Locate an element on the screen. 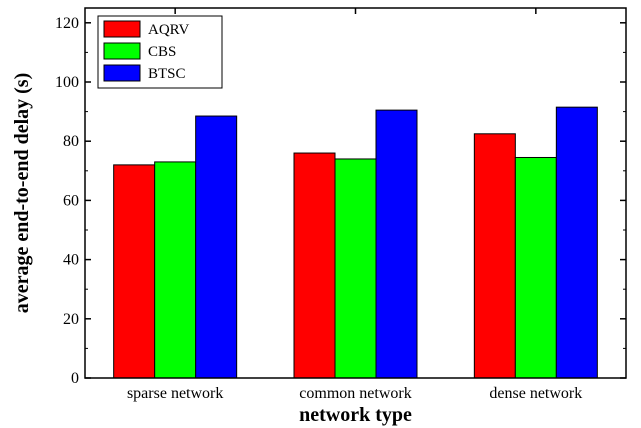 This screenshot has width=641, height=428. x-tick-label: dense network is located at coordinates (535, 393).